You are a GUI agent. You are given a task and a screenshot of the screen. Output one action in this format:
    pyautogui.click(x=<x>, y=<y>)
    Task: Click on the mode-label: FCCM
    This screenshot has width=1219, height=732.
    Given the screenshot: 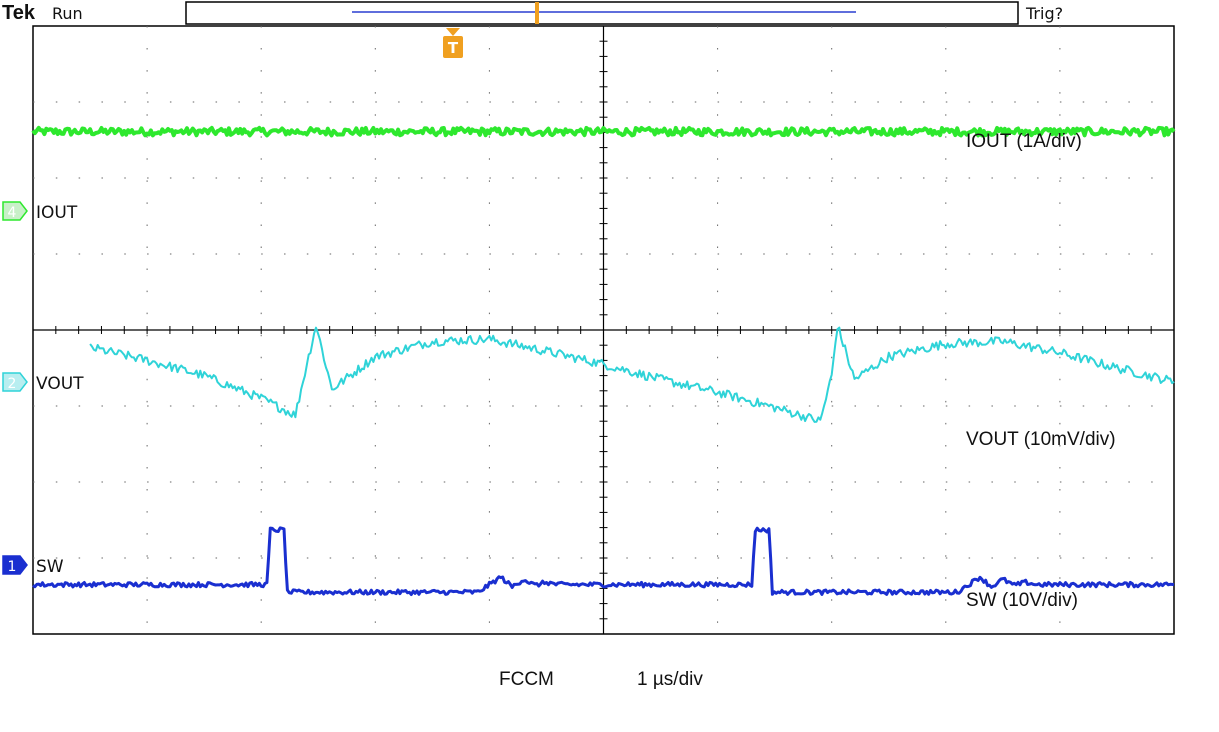 What is the action you would take?
    pyautogui.click(x=526, y=679)
    